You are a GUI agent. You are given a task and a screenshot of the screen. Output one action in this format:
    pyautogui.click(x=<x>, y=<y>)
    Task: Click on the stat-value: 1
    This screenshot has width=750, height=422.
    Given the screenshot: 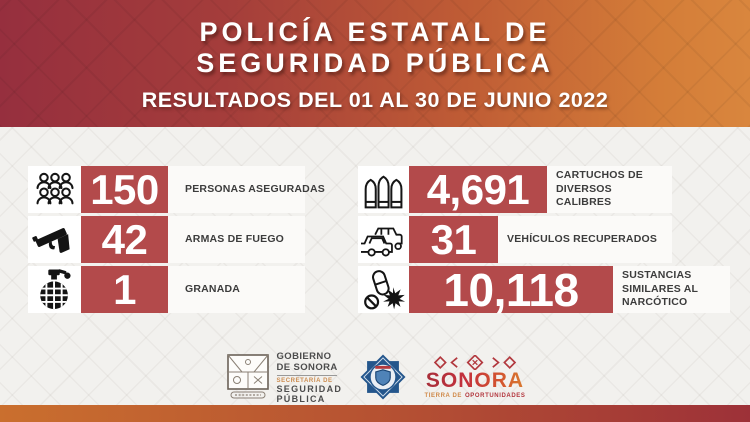 What is the action you would take?
    pyautogui.click(x=124, y=289)
    